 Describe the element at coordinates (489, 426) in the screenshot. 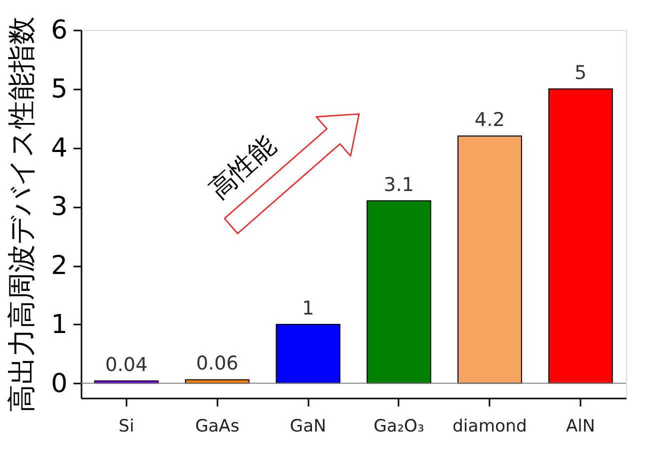

I see `x-tick-label: diamond` at that location.